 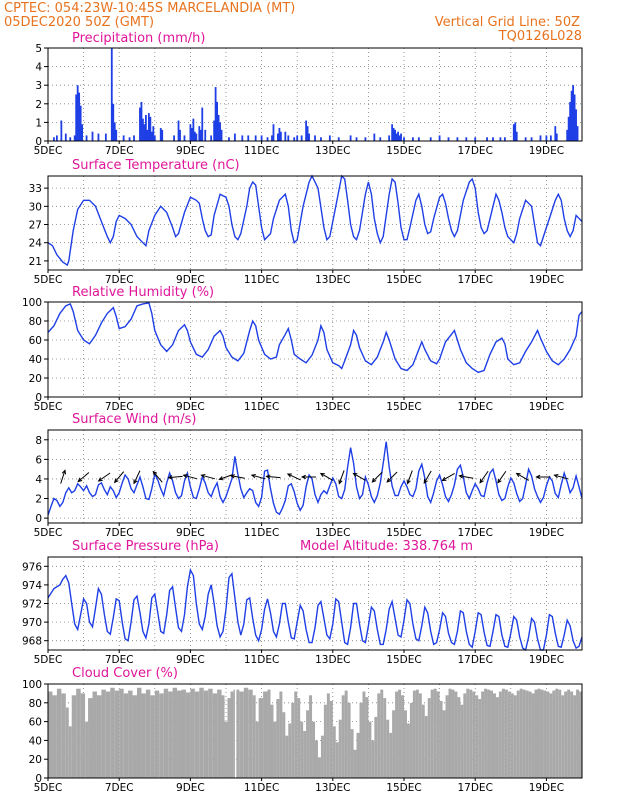 I want to click on x-tick-label: 9DEC, so click(x=190, y=151).